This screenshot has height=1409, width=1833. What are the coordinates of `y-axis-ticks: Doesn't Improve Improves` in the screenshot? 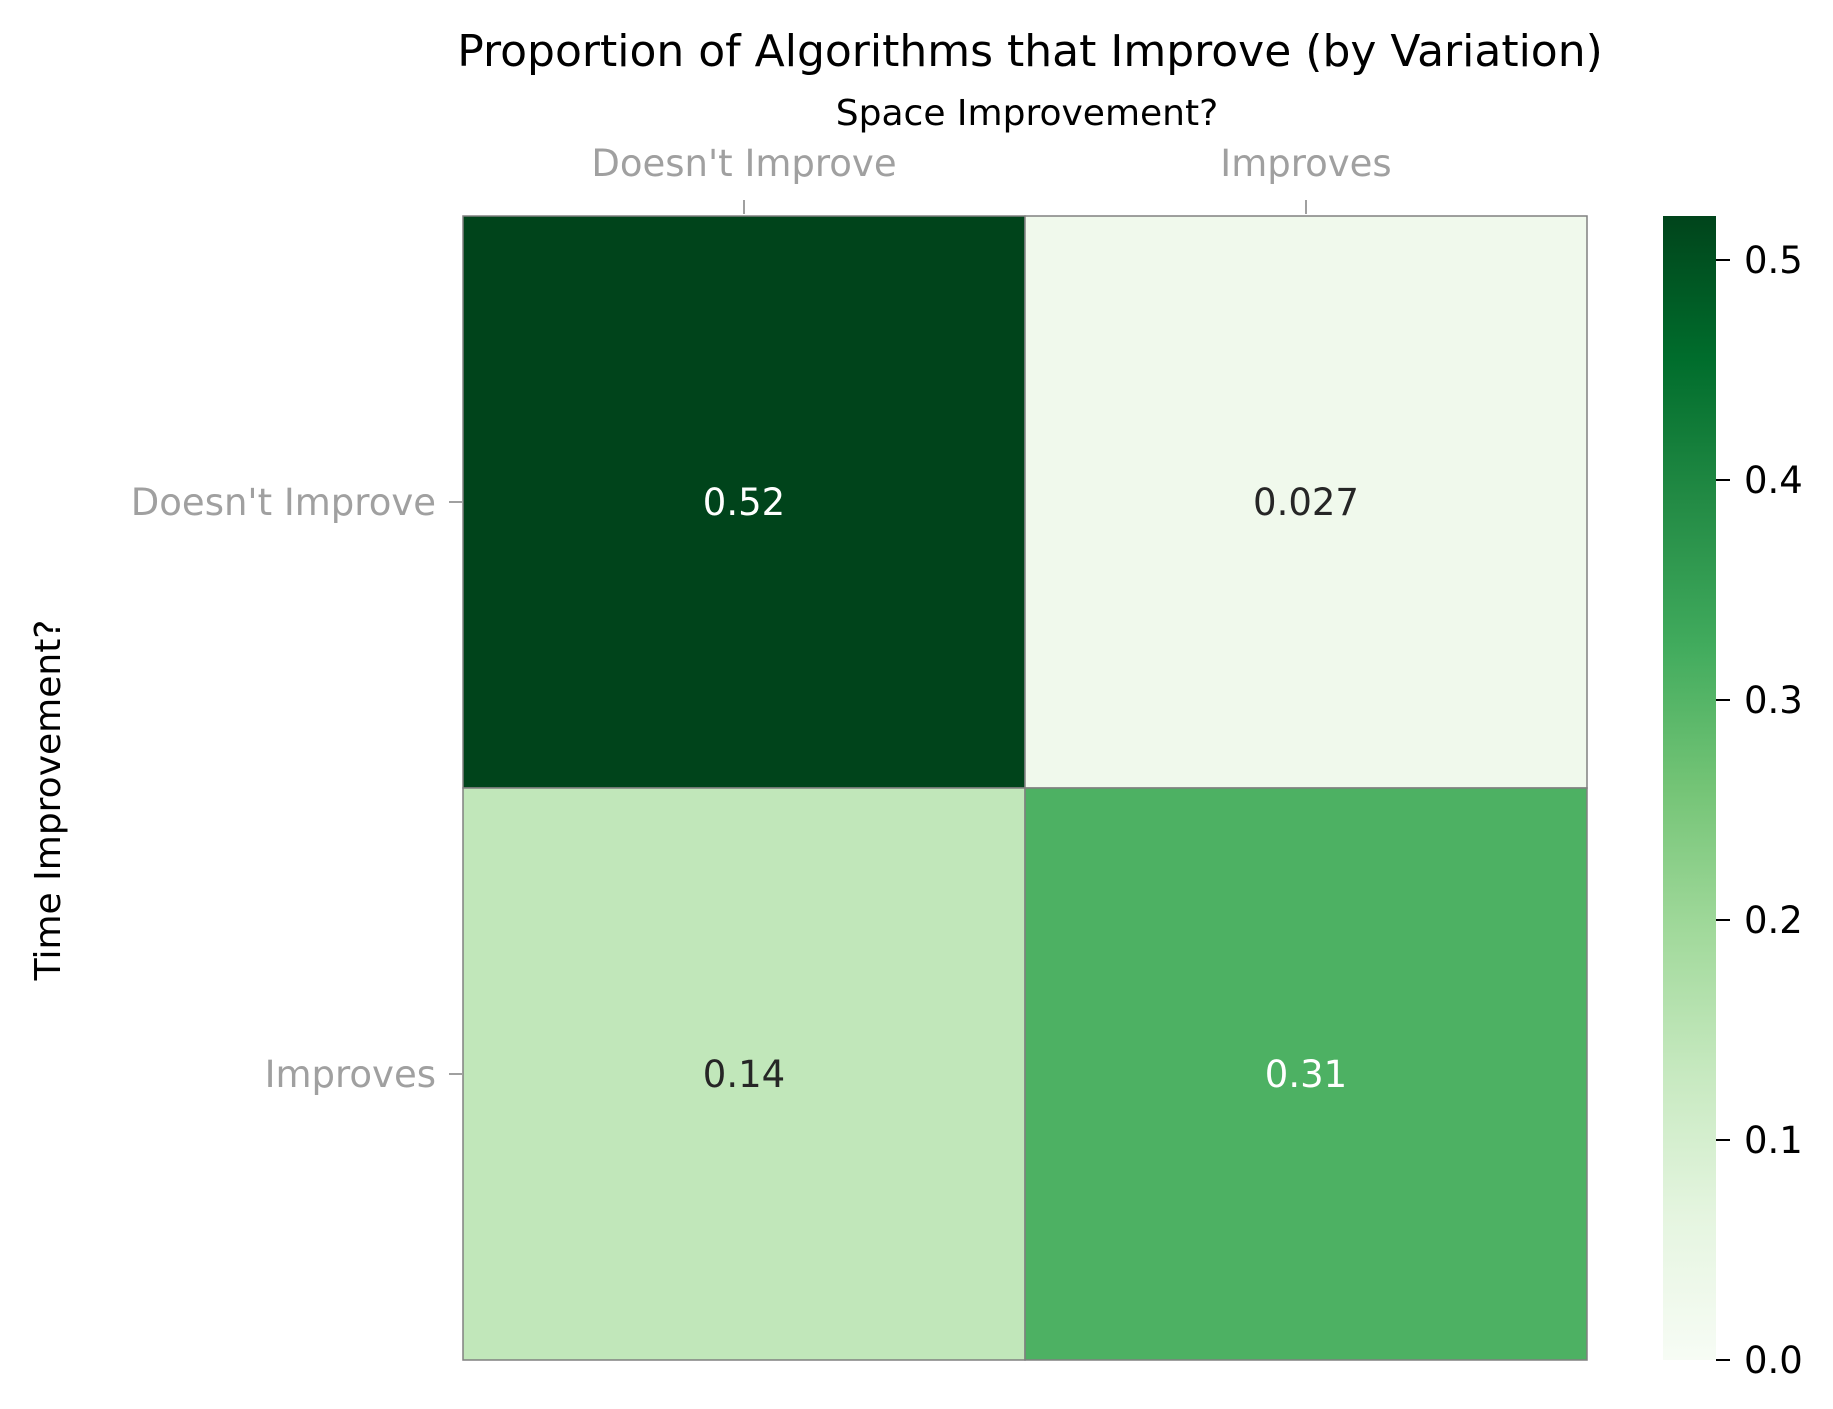 It's located at (296, 788).